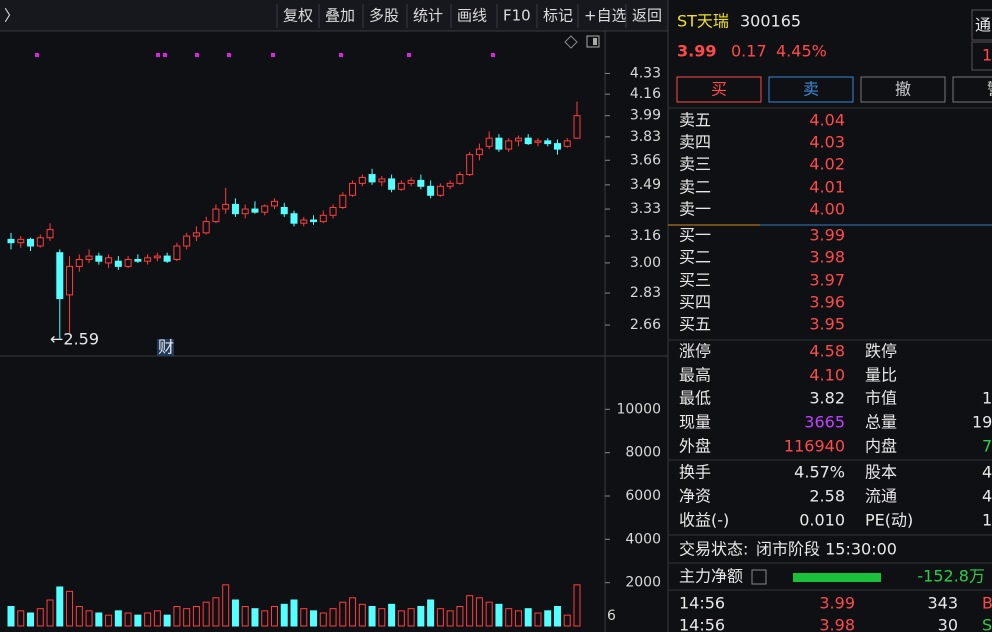 The height and width of the screenshot is (632, 992). What do you see at coordinates (695, 257) in the screenshot?
I see `book-label: 买二` at bounding box center [695, 257].